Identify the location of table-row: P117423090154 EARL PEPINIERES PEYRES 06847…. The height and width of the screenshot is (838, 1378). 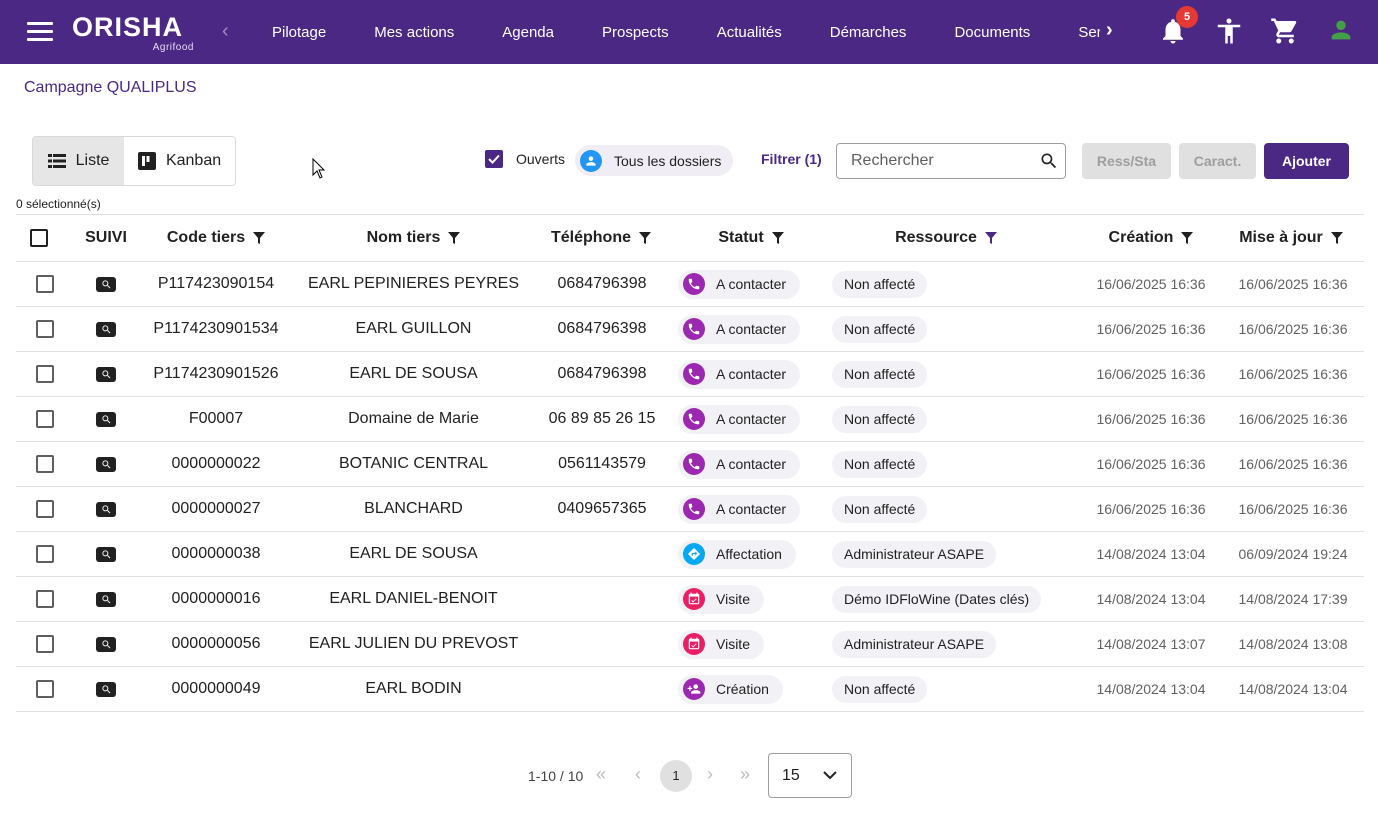
(690, 284).